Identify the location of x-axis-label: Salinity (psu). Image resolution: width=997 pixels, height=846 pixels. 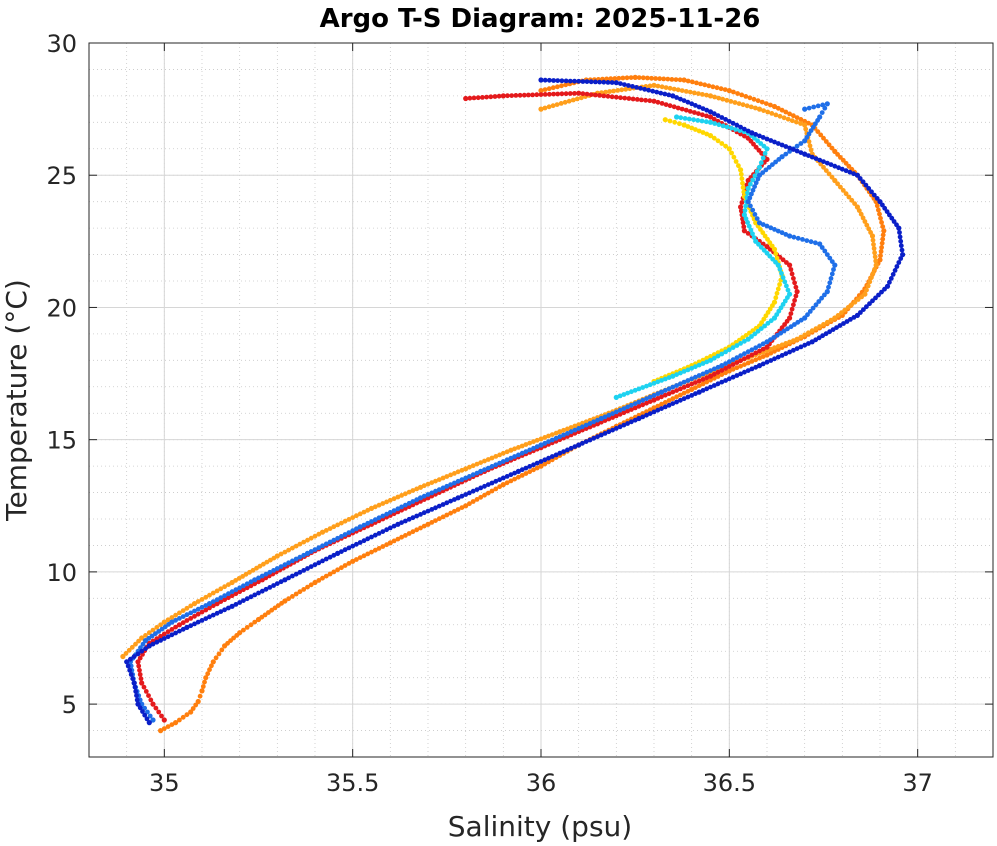
(540, 826).